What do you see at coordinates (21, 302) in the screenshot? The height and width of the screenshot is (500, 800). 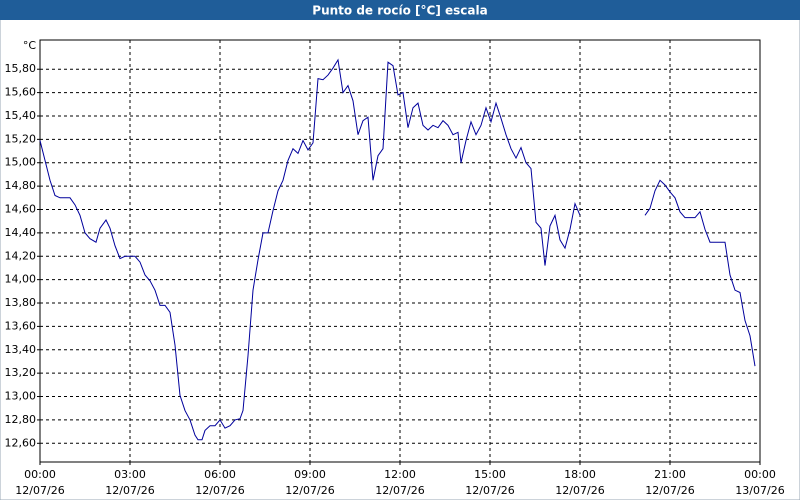 I see `y-tick-label: 13,80` at bounding box center [21, 302].